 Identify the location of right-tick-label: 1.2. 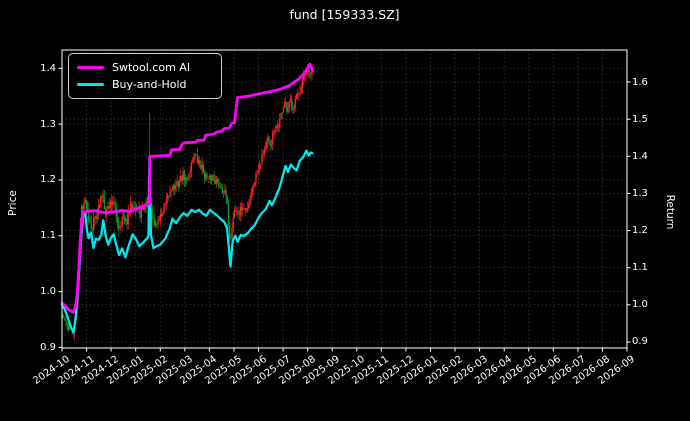
(640, 231).